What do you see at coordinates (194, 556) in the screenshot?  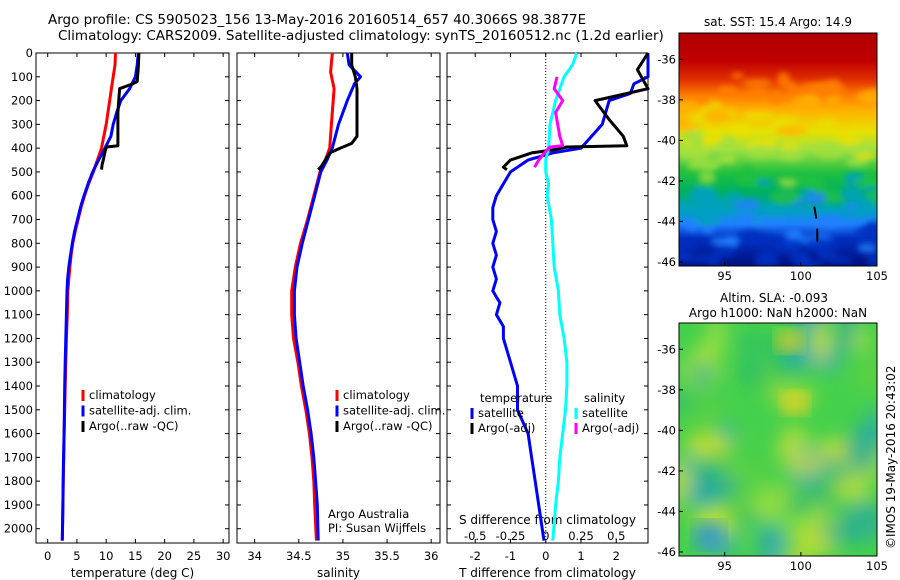 I see `x-tick-label: 25` at bounding box center [194, 556].